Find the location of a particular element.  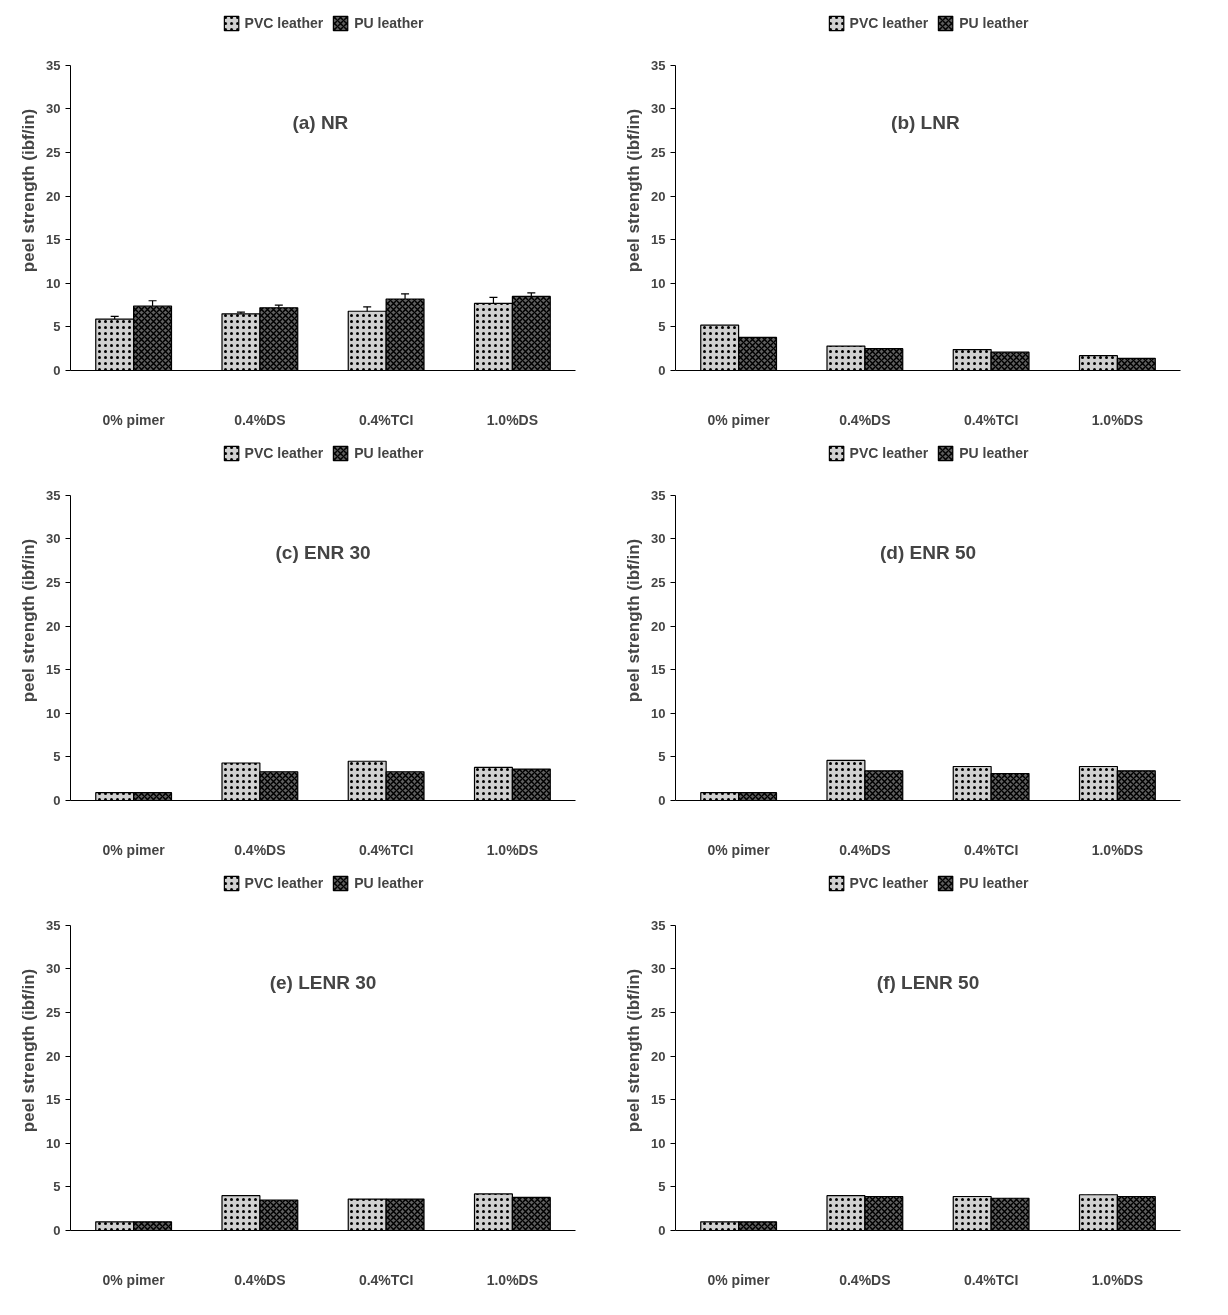

text: (c) ENR 30 is located at coordinates (323, 552).